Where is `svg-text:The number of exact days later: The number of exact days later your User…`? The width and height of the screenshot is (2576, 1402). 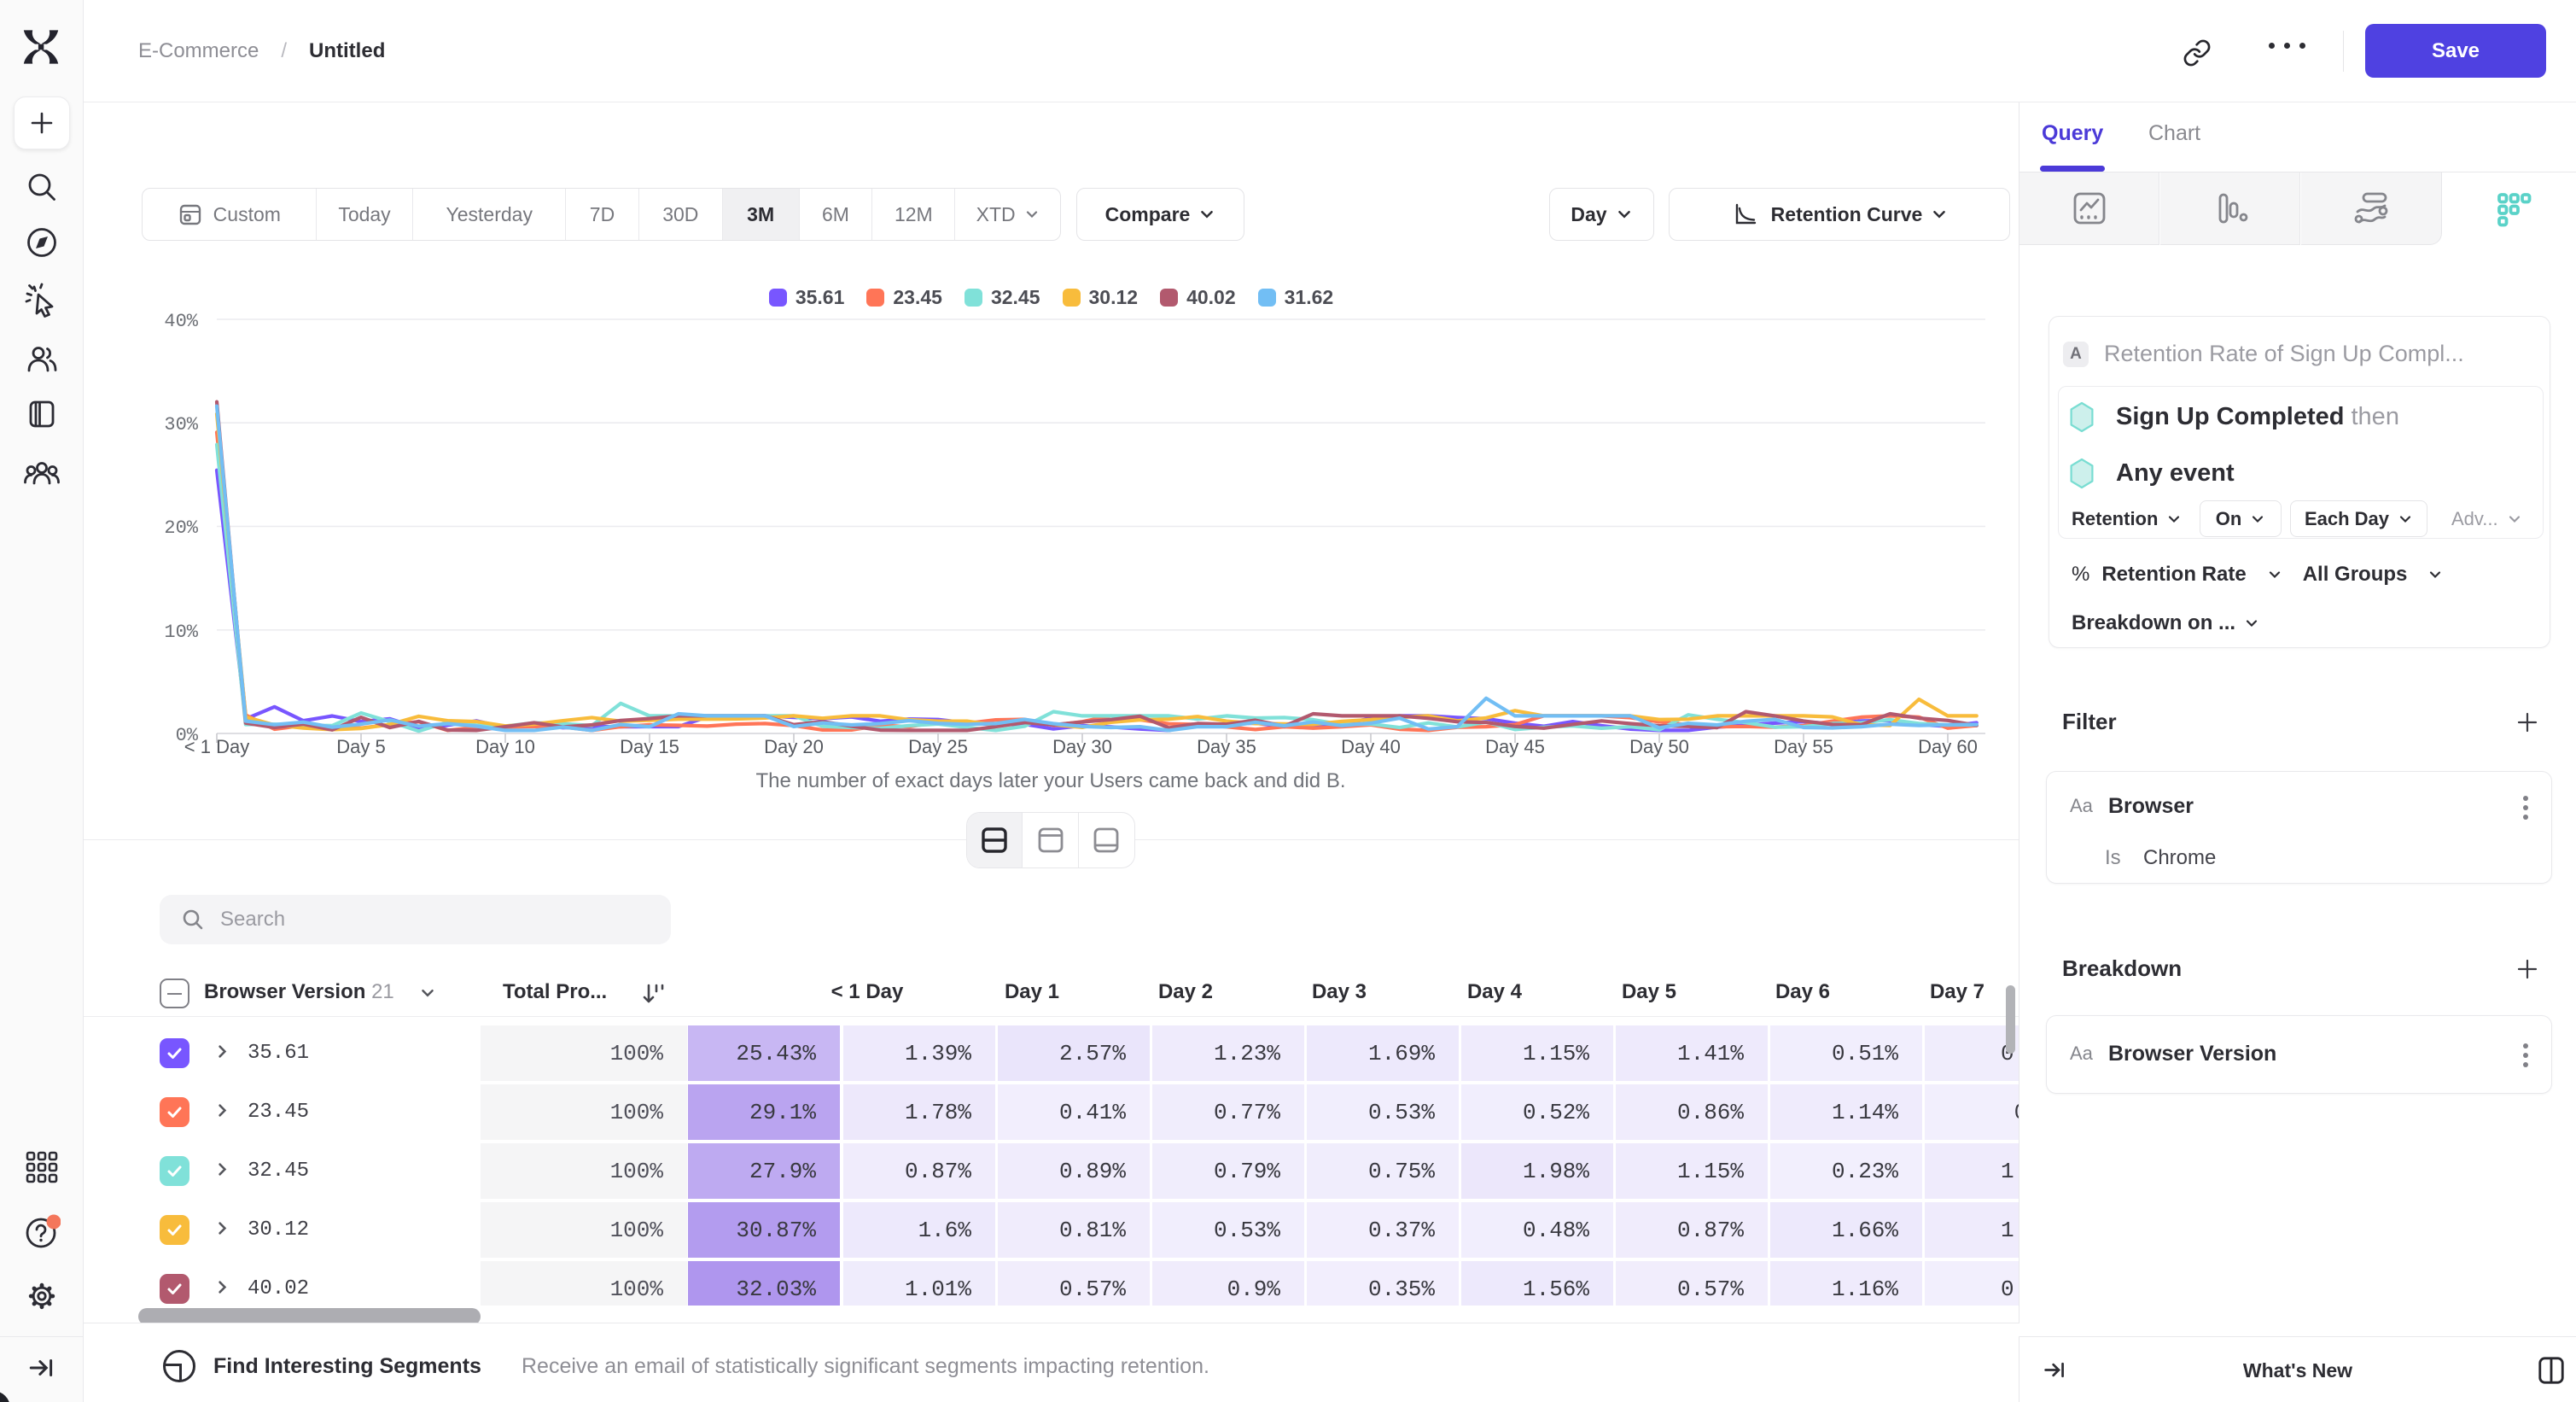 svg-text:The number of exact days later: The number of exact days later your User… is located at coordinates (1051, 781).